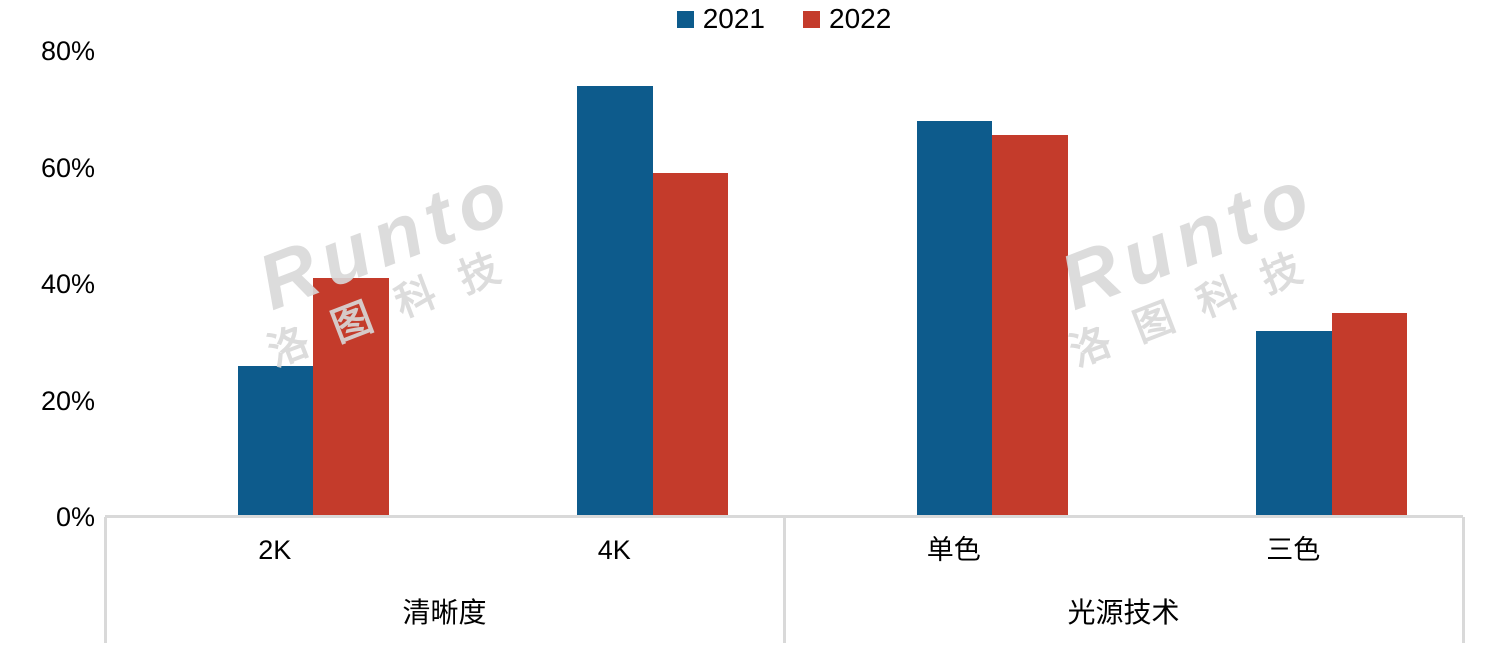 The image size is (1506, 653). I want to click on y-tick-label-20: 20%, so click(67, 400).